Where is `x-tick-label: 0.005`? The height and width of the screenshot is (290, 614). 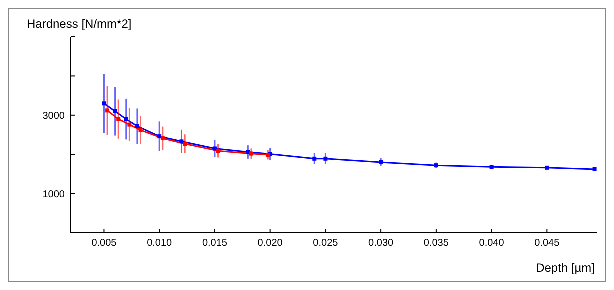
x-tick-label: 0.005 is located at coordinates (105, 244).